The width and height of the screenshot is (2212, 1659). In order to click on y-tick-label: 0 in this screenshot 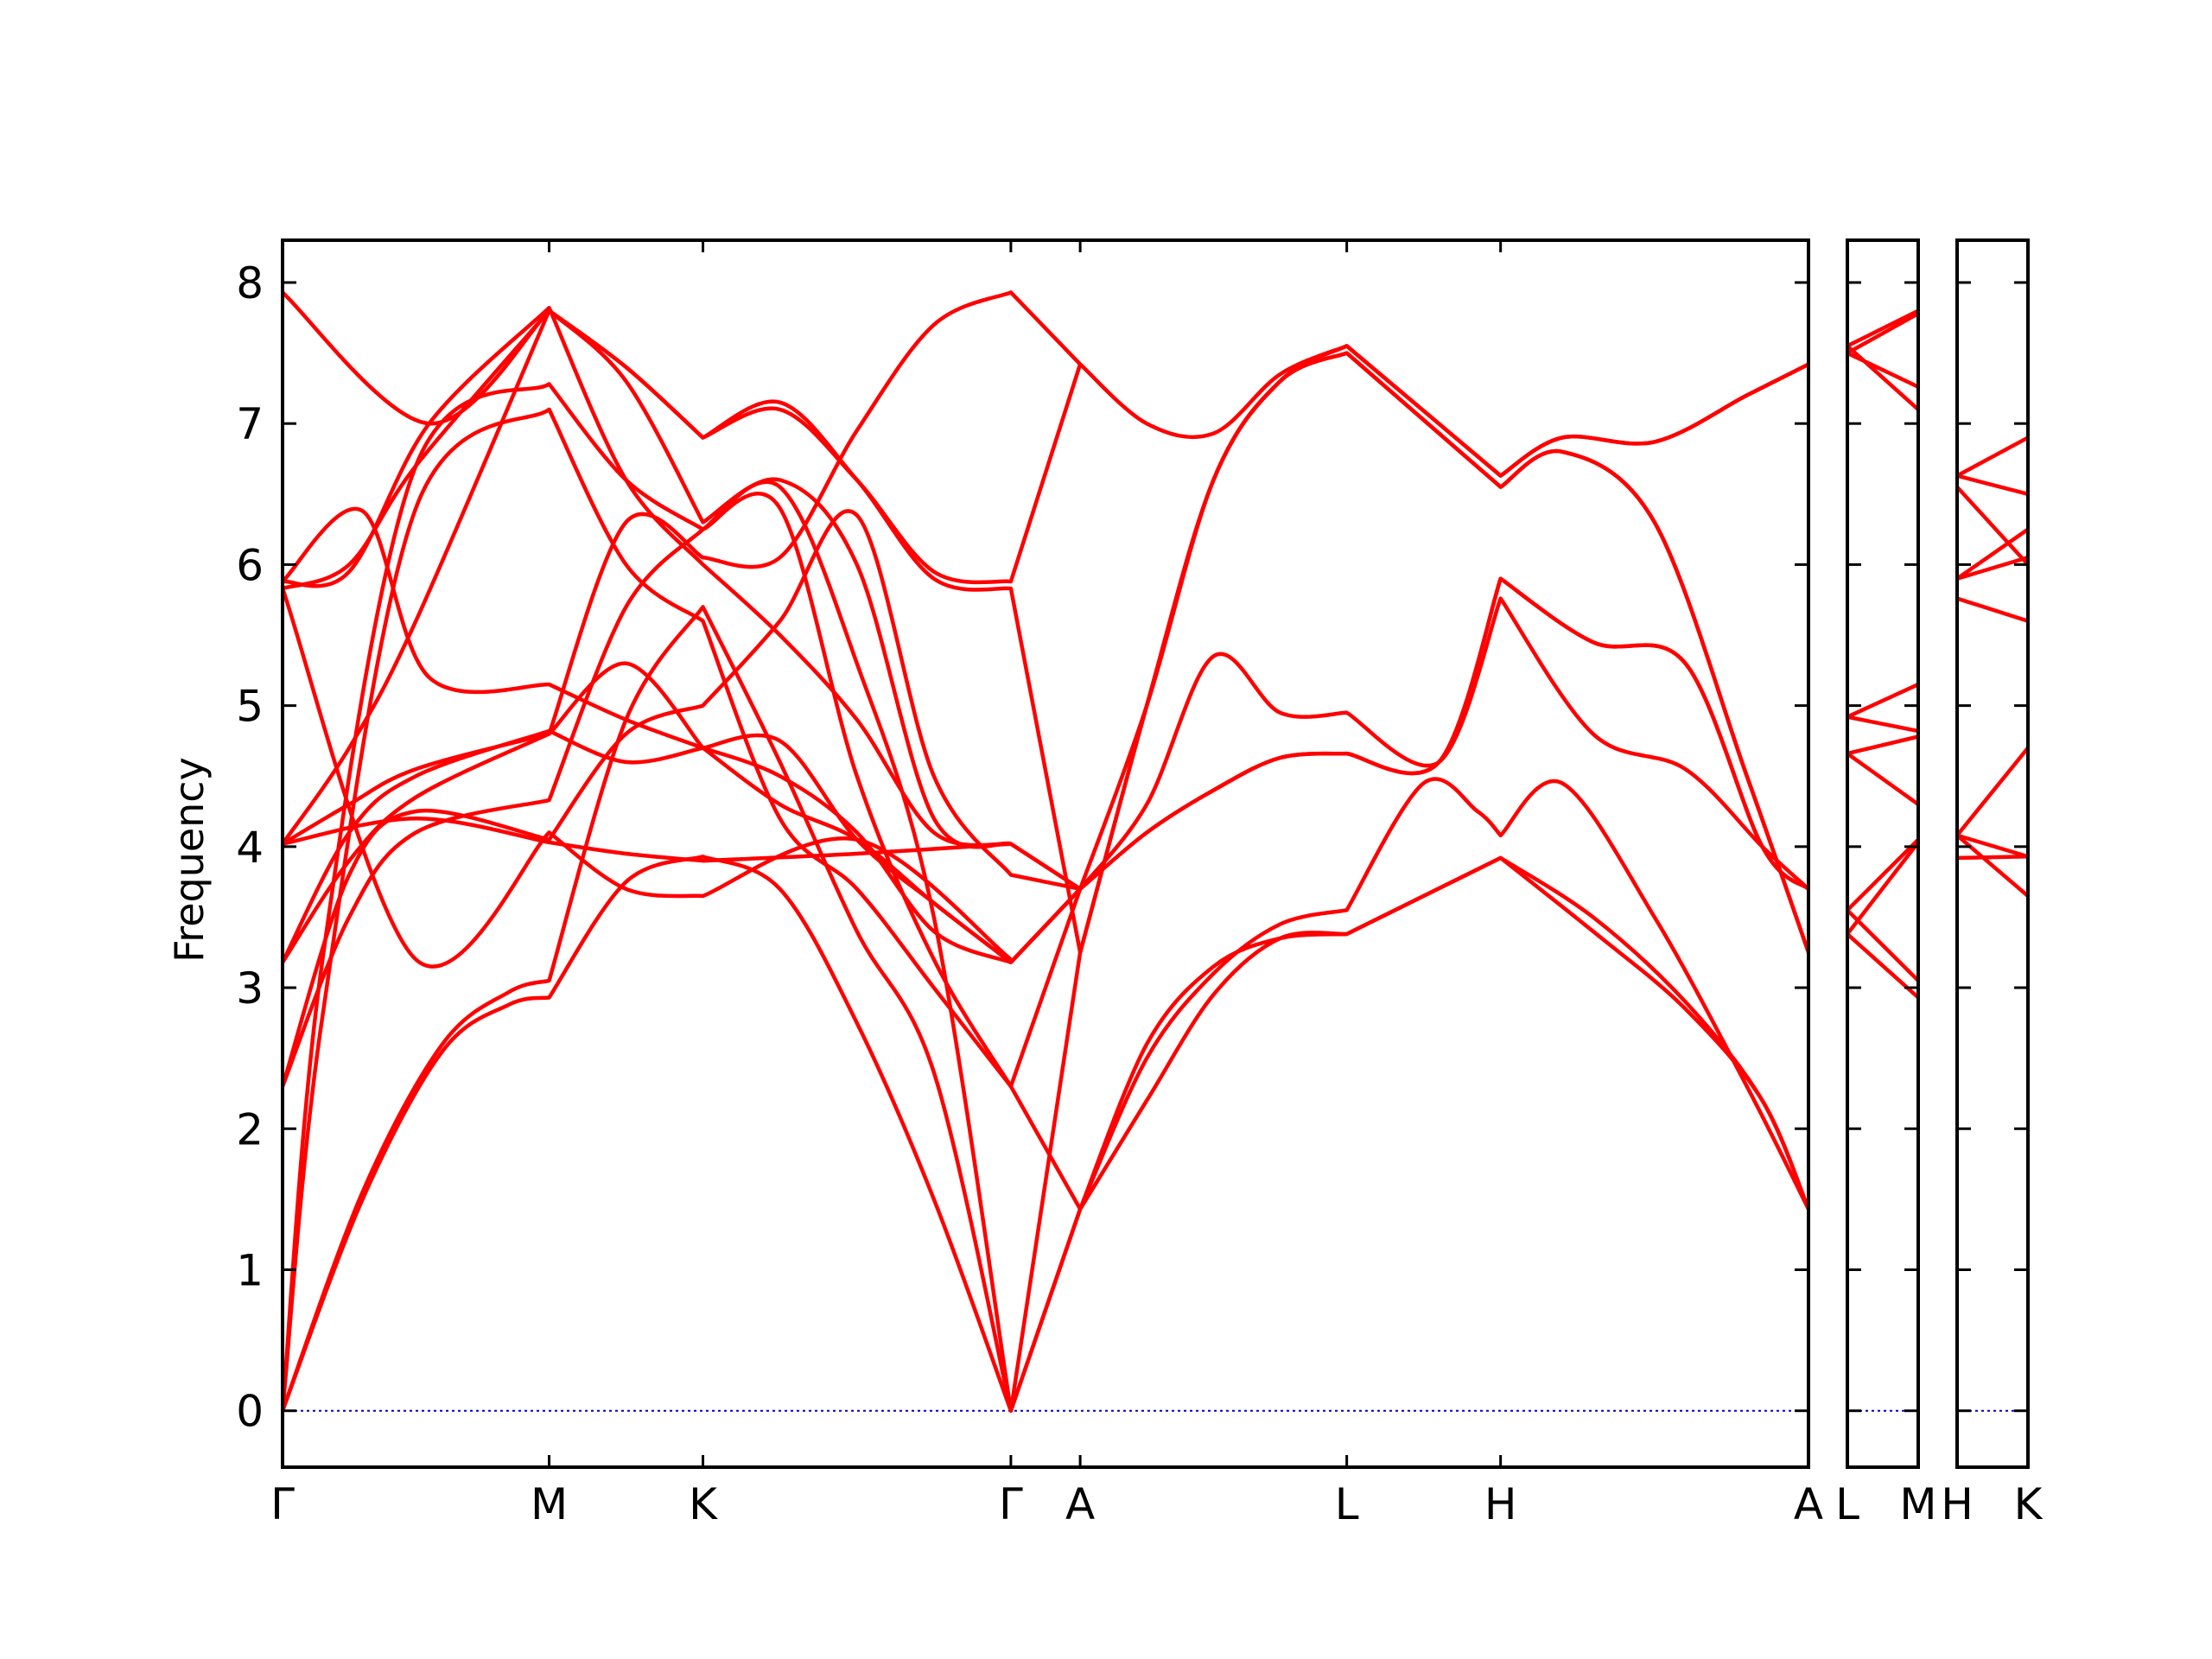, I will do `click(250, 1412)`.